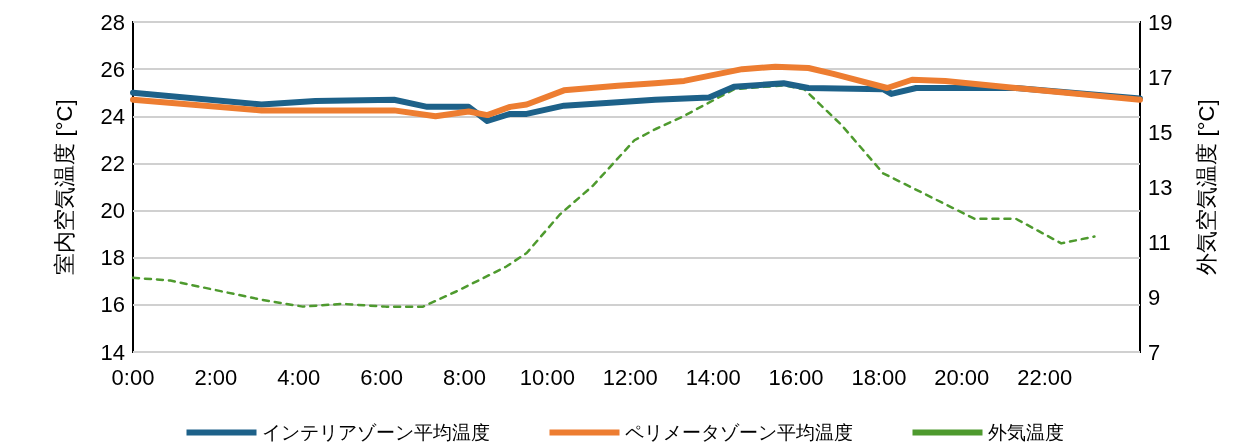 The width and height of the screenshot is (1250, 447). I want to click on x-tick-label: 20:00, so click(962, 377).